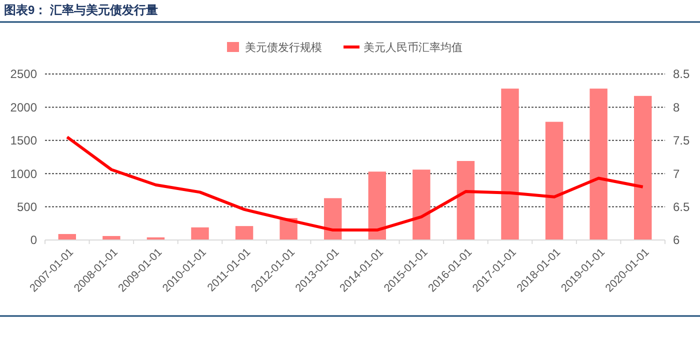 The image size is (700, 339). I want to click on y-tick-label: 2000, so click(24, 107).